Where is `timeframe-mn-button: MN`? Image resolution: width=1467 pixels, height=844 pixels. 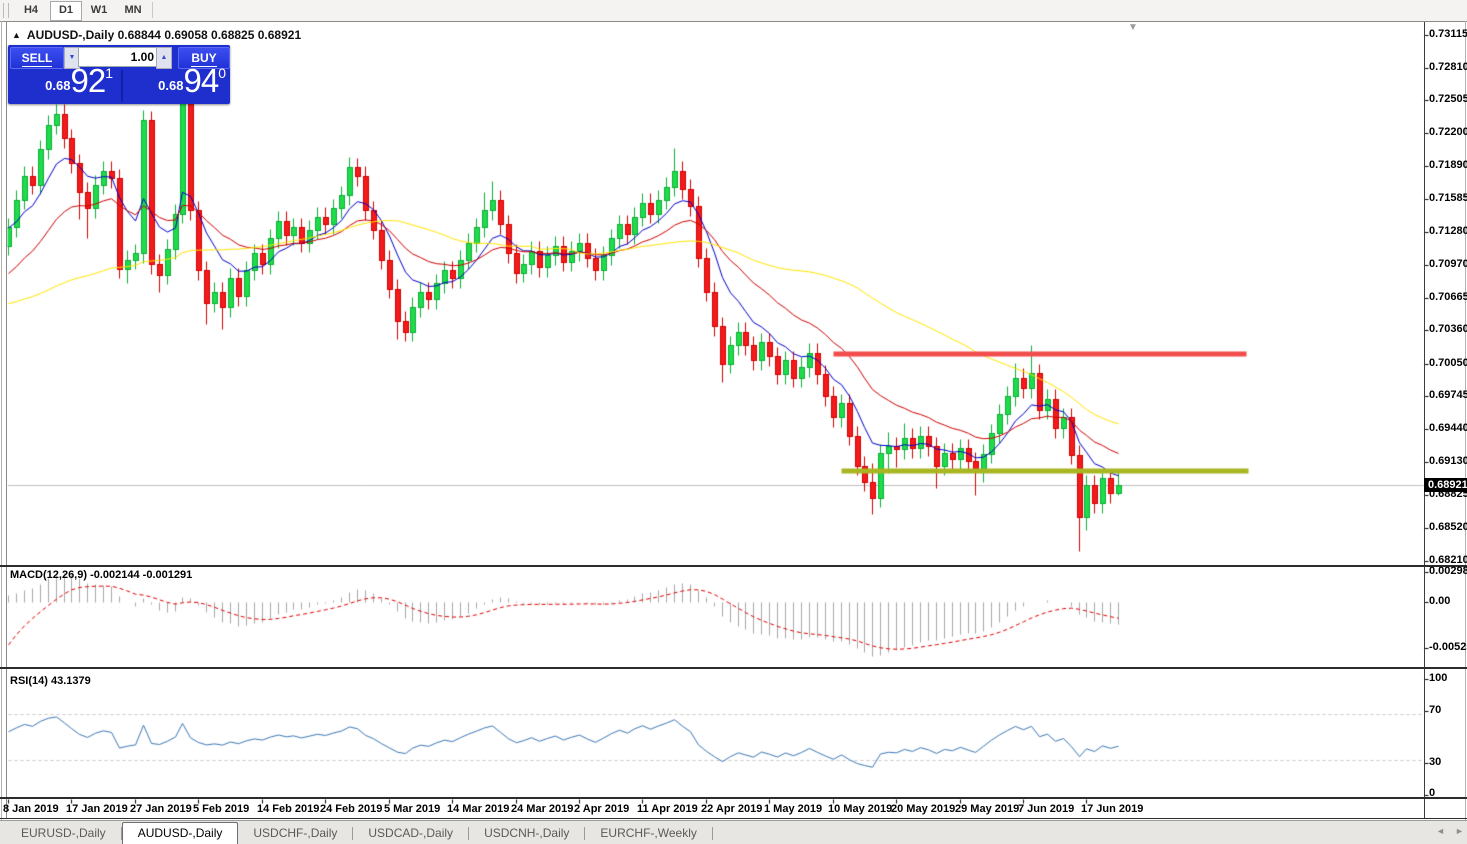
timeframe-mn-button: MN is located at coordinates (133, 10).